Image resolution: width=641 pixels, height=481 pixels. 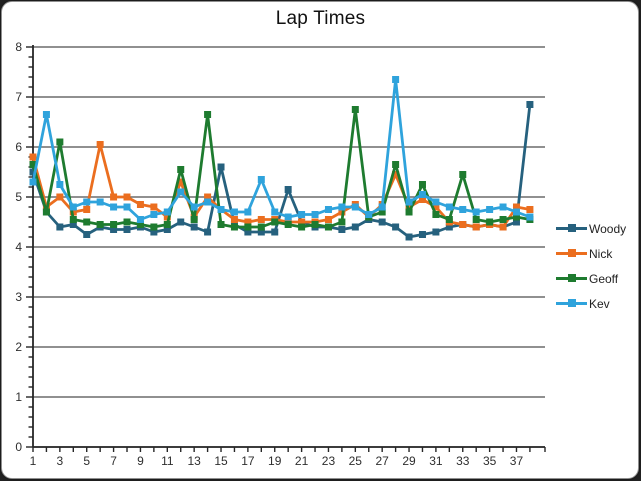 What do you see at coordinates (320, 18) in the screenshot?
I see `chart-title: Lap Times` at bounding box center [320, 18].